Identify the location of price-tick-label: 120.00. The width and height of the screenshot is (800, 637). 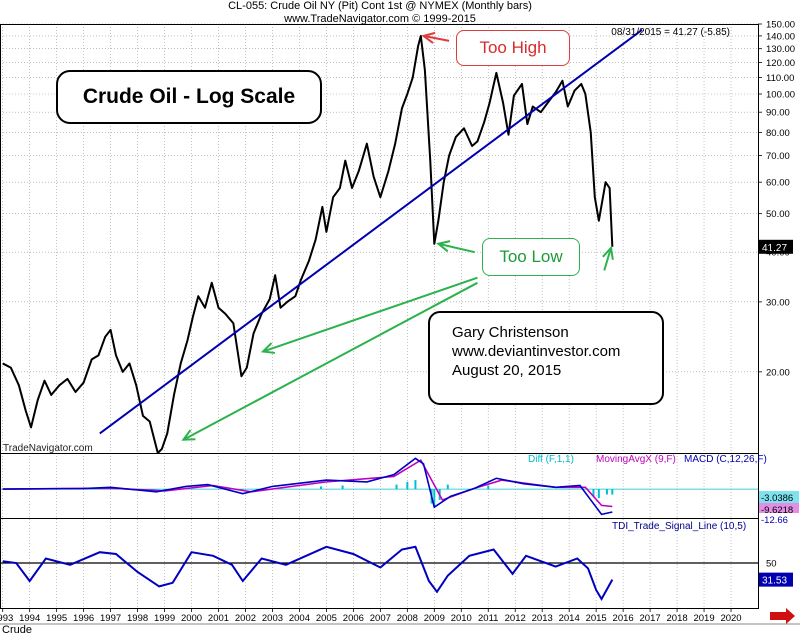
(780, 63).